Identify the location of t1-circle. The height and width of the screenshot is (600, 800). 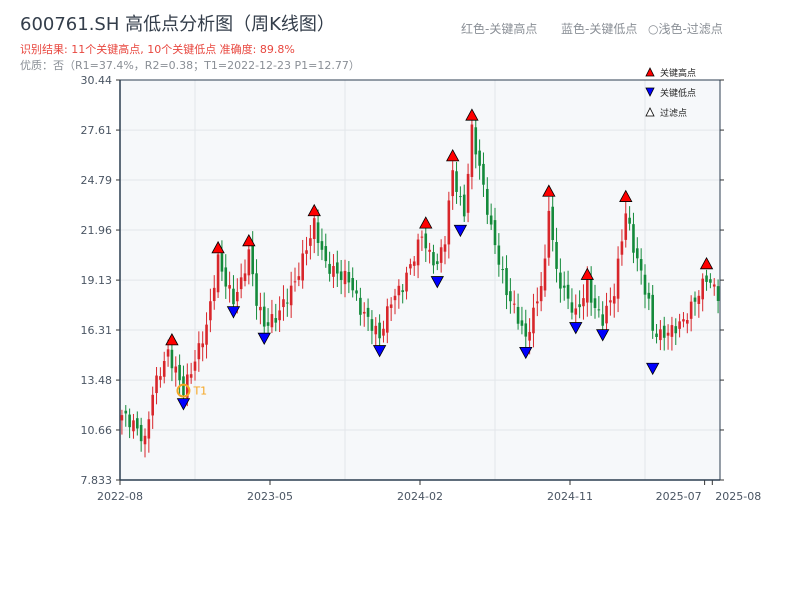
(183, 390).